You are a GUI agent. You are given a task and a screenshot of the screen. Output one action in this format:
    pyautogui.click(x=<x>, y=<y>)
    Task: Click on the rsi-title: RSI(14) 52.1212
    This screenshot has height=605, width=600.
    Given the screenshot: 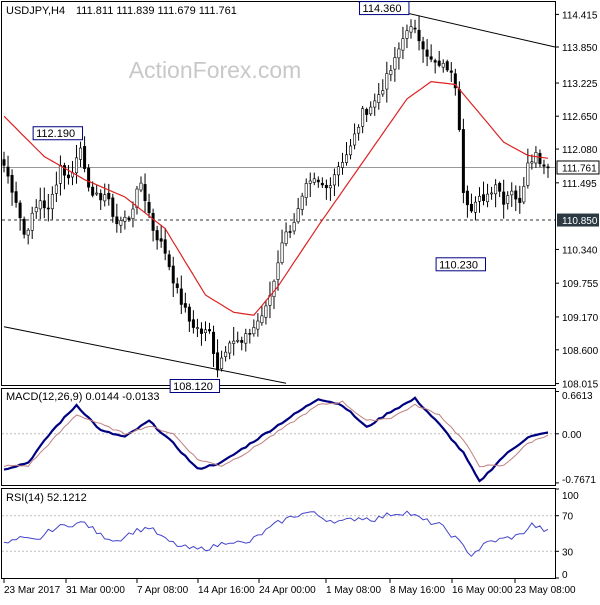 What is the action you would take?
    pyautogui.click(x=46, y=498)
    